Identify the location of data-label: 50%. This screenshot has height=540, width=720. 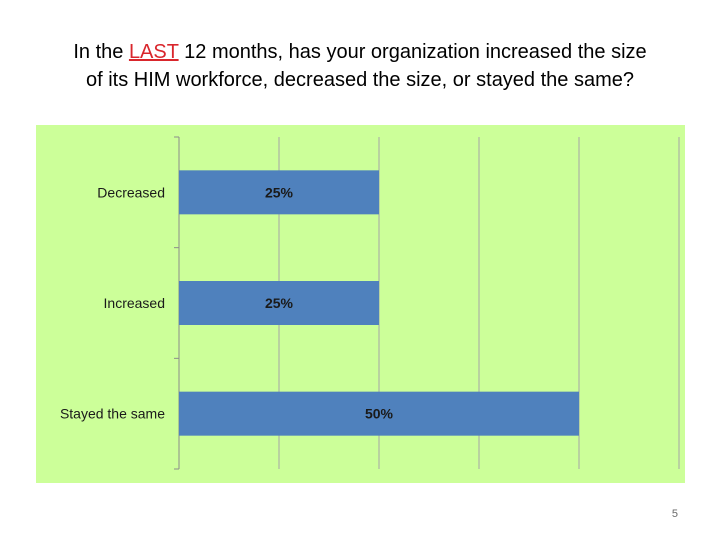
(379, 414).